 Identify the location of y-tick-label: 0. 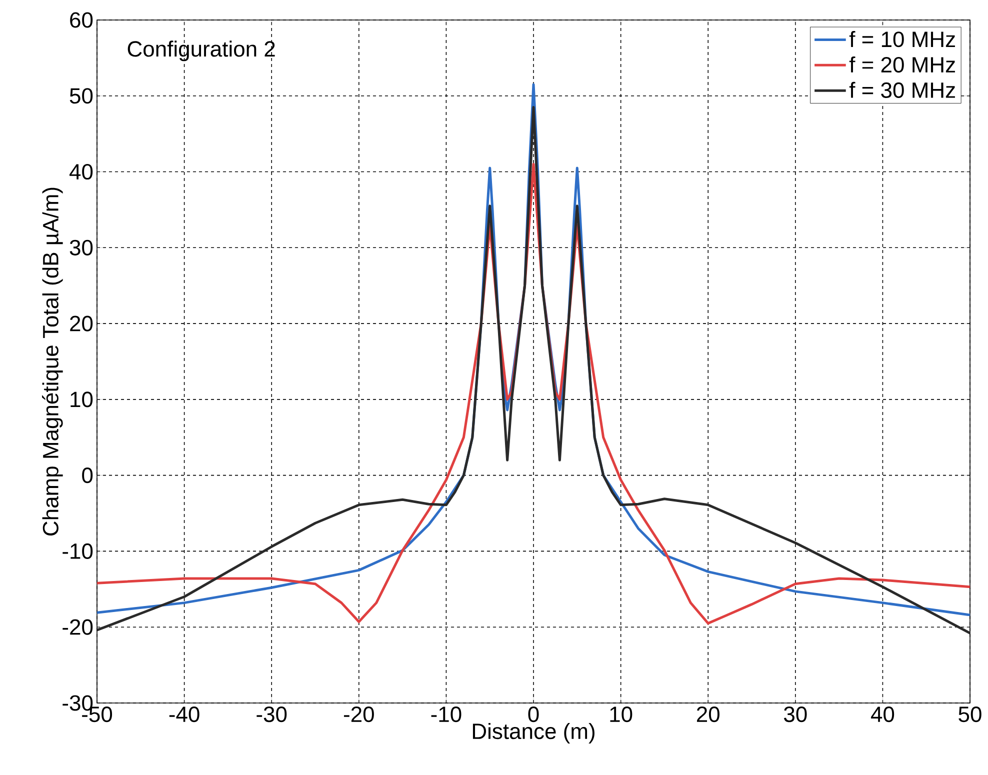
(87, 476).